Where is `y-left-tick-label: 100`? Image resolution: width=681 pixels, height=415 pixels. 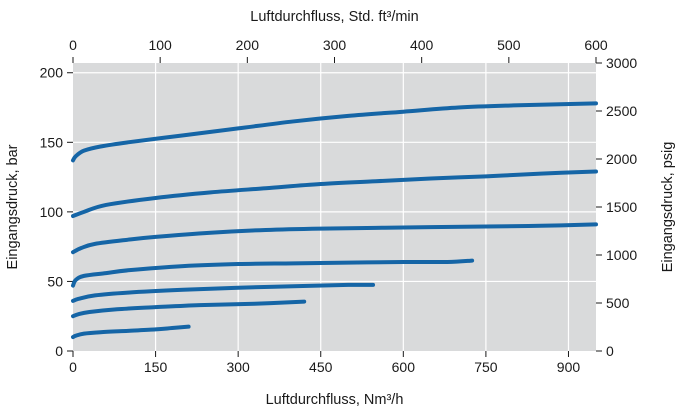
y-left-tick-label: 100 is located at coordinates (52, 212).